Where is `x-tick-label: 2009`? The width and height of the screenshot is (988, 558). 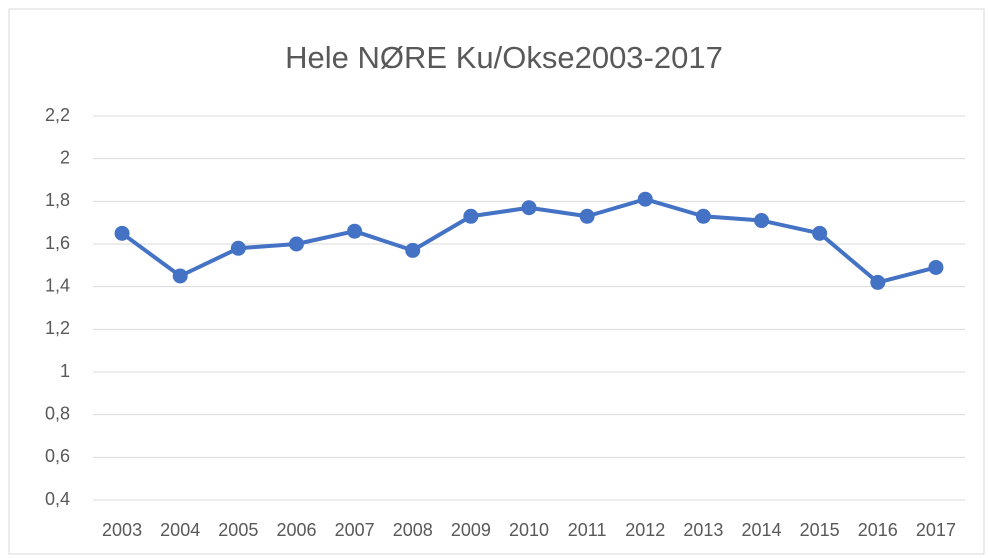
x-tick-label: 2009 is located at coordinates (471, 530).